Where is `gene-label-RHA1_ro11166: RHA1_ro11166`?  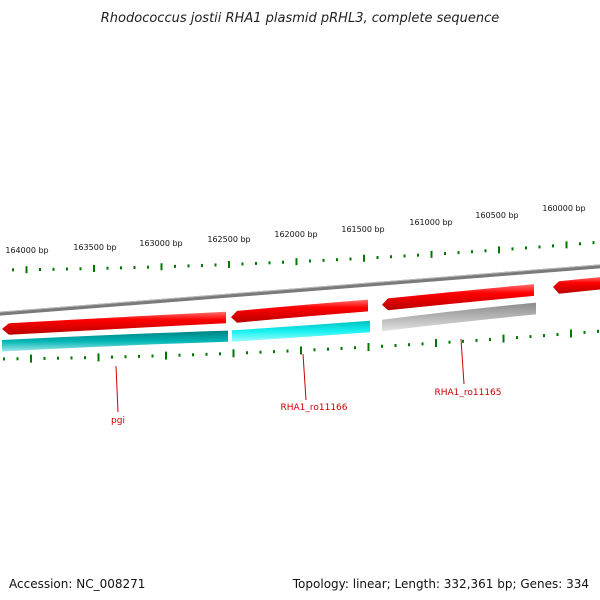
gene-label-RHA1_ro11166: RHA1_ro11166 is located at coordinates (313, 408).